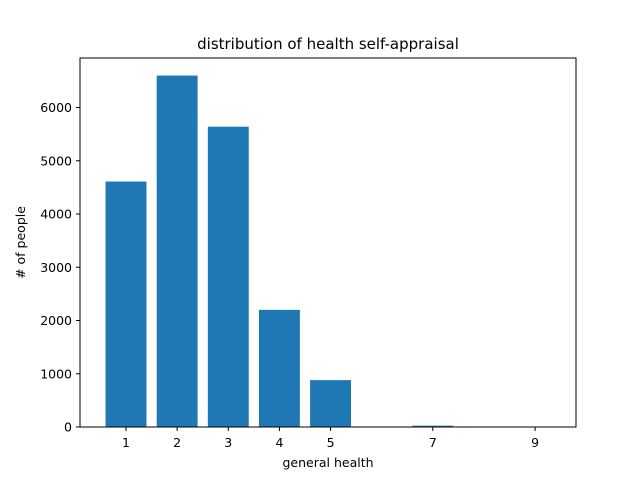 The width and height of the screenshot is (640, 480). What do you see at coordinates (56, 214) in the screenshot?
I see `y-tick-label: 4000` at bounding box center [56, 214].